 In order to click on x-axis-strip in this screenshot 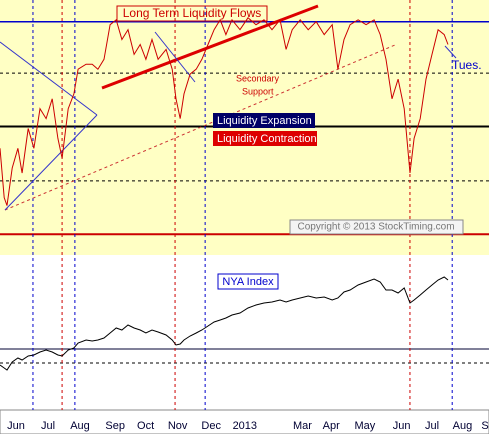, I will do `click(244, 421)`.